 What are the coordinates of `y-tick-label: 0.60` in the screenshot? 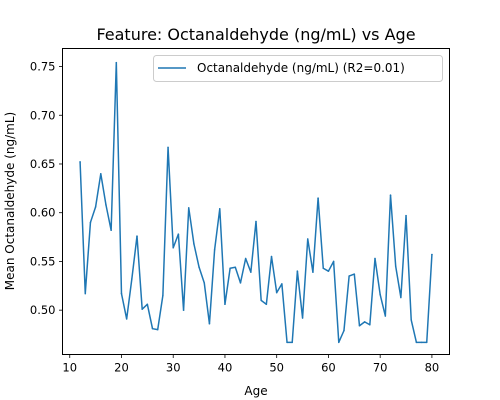 It's located at (43, 213).